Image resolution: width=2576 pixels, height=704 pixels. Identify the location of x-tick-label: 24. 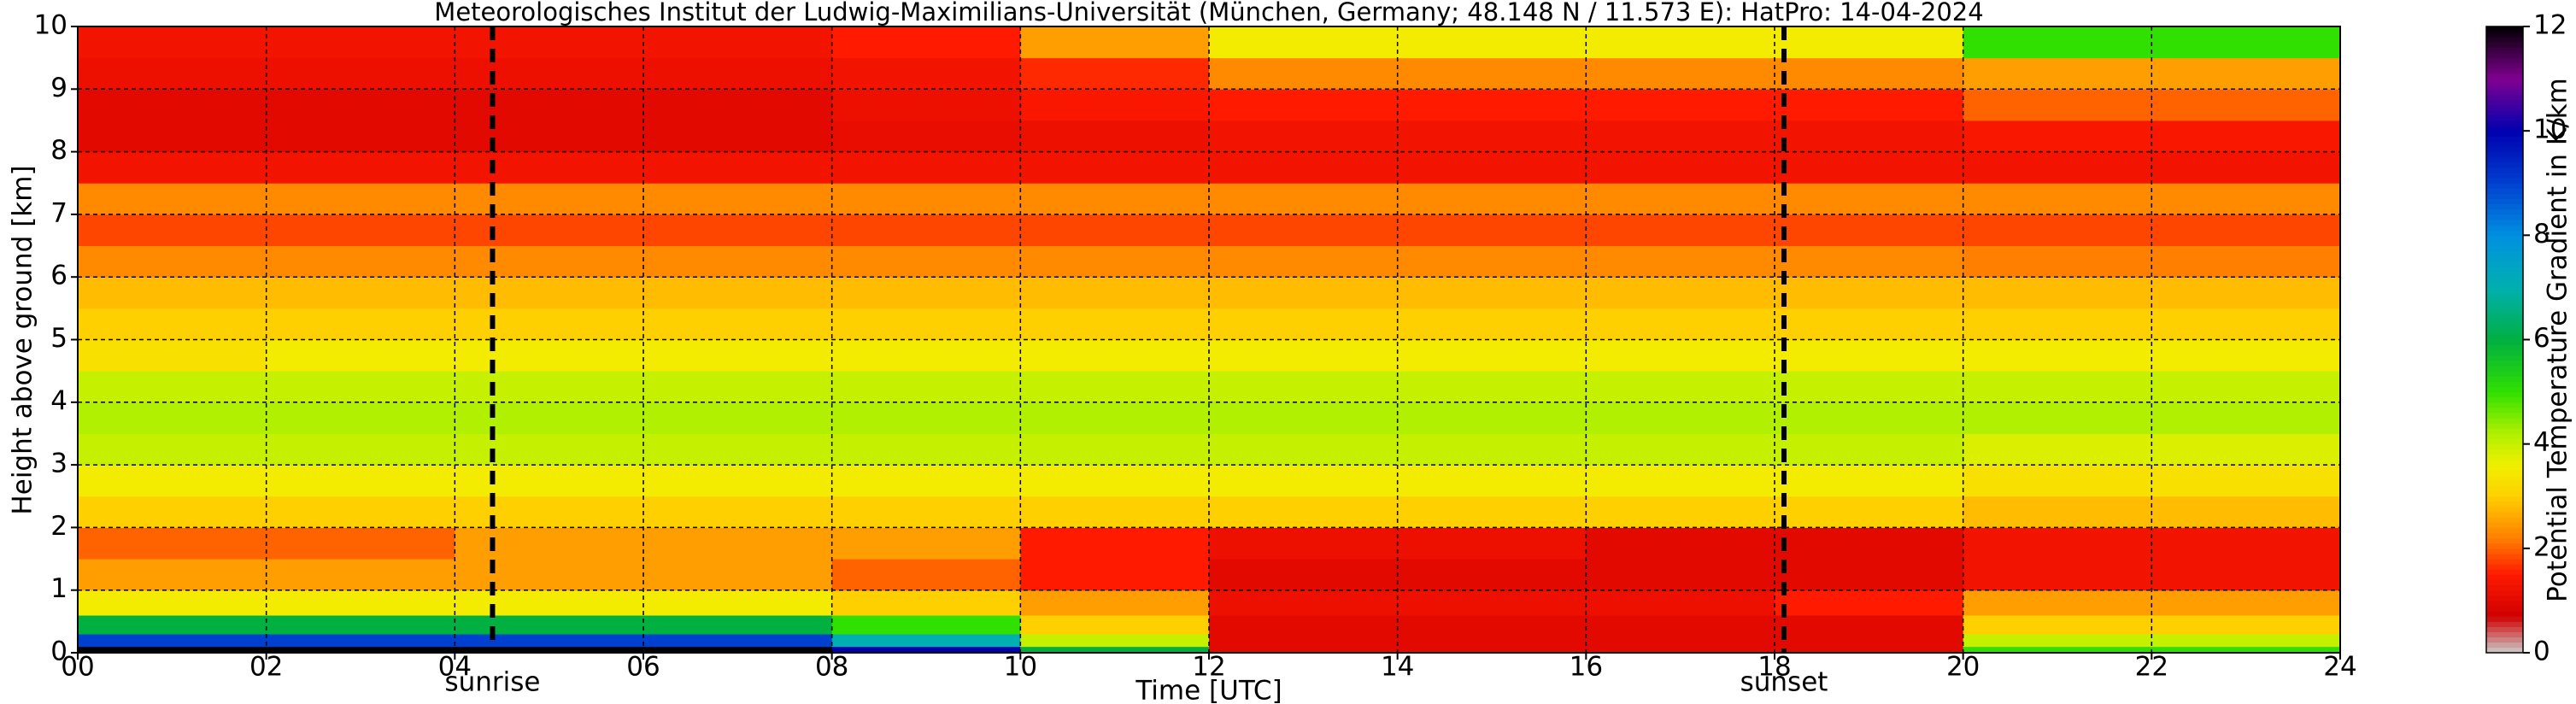
(2339, 667).